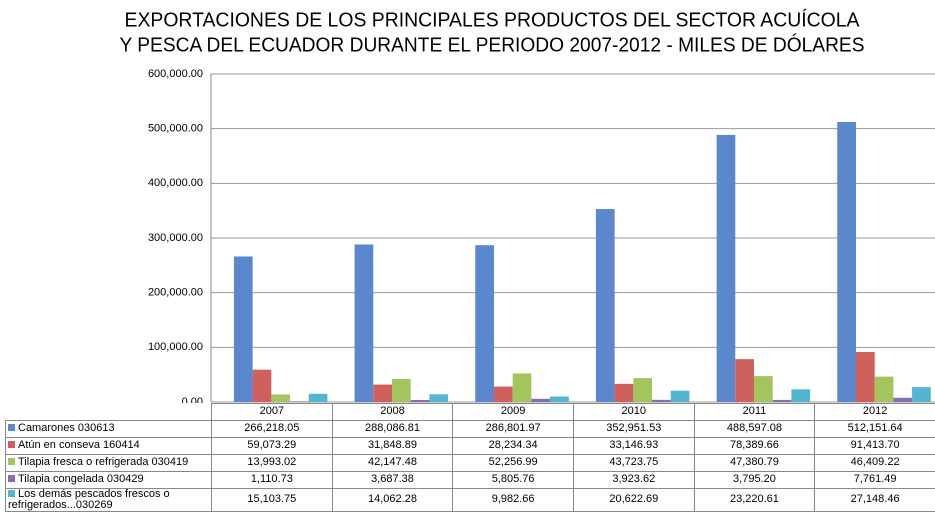 The image size is (935, 520). What do you see at coordinates (392, 499) in the screenshot?
I see `data-label: 14,062.28` at bounding box center [392, 499].